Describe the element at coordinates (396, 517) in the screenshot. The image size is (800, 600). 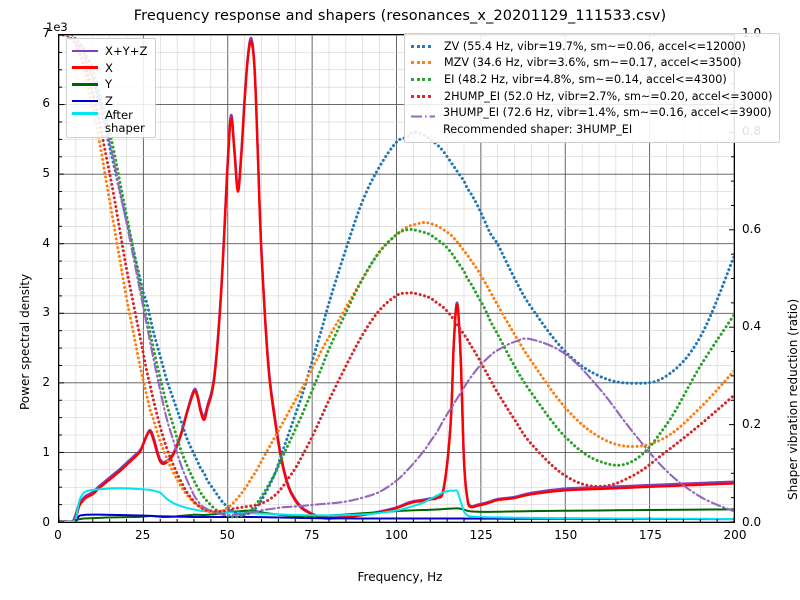
I see `series-z` at that location.